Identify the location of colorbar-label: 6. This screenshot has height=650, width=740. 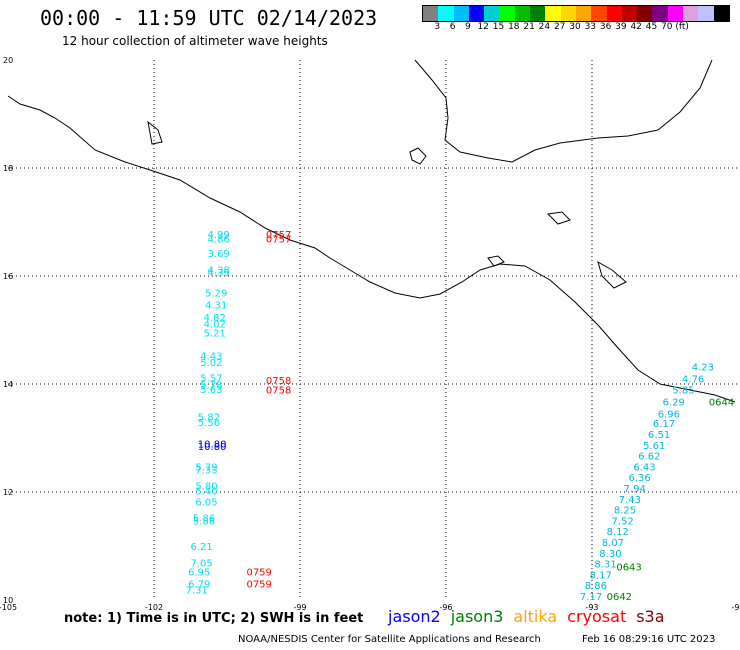
(452, 27).